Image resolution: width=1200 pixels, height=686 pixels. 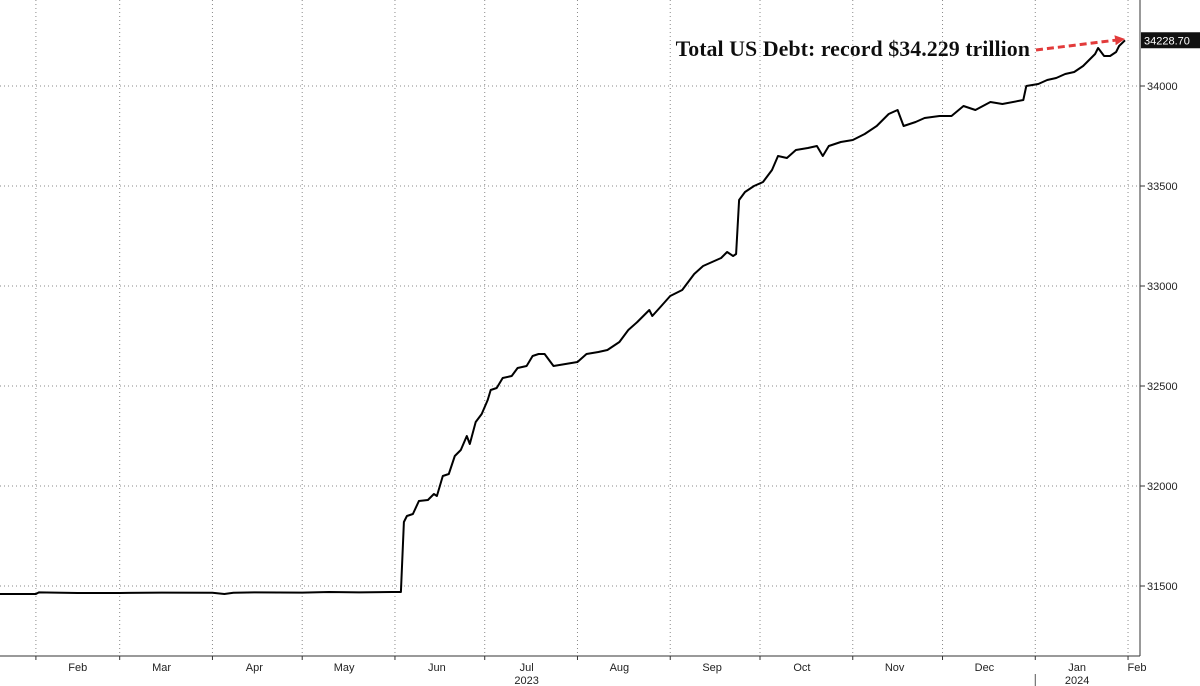 What do you see at coordinates (1162, 87) in the screenshot?
I see `y-tick-label: 34000` at bounding box center [1162, 87].